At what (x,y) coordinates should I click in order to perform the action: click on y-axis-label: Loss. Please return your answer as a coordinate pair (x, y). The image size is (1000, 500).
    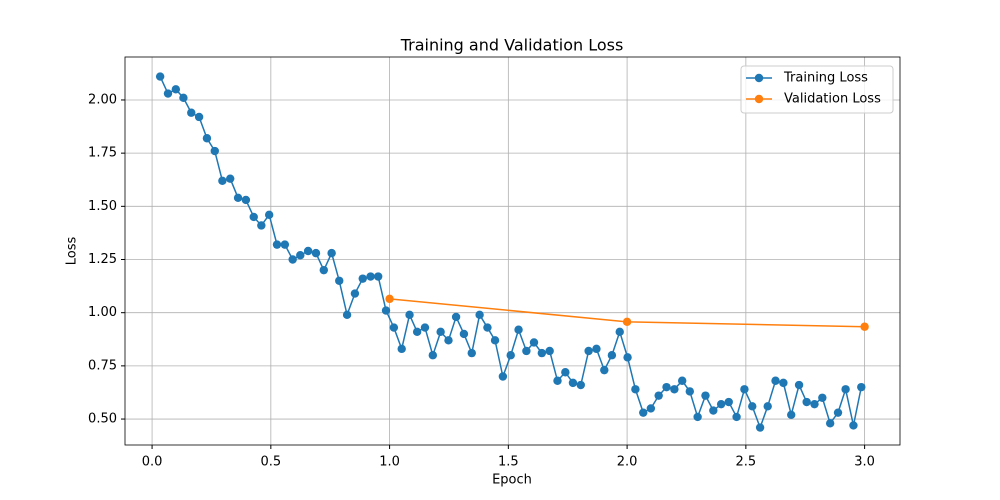
    Looking at the image, I should click on (72, 251).